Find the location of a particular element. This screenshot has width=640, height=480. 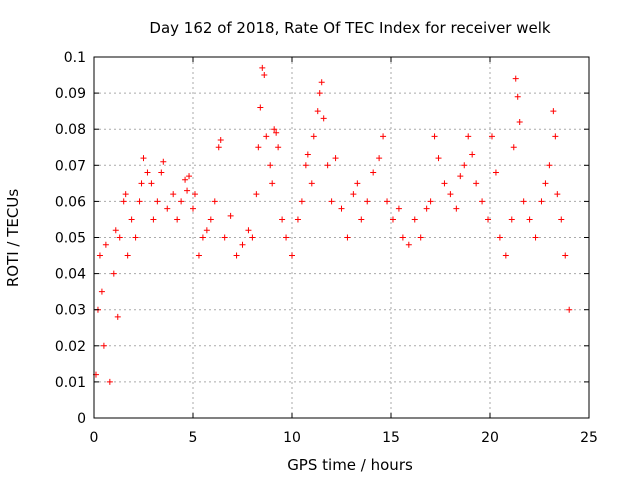

x-tick-label: 15 is located at coordinates (391, 438).